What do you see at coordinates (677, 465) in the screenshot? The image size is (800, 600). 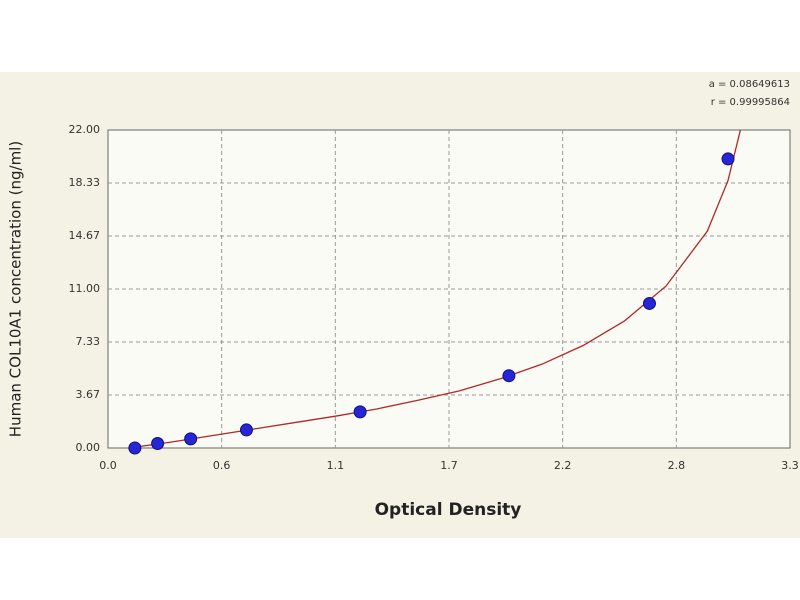 I see `x-tick-label: 2.8` at bounding box center [677, 465].